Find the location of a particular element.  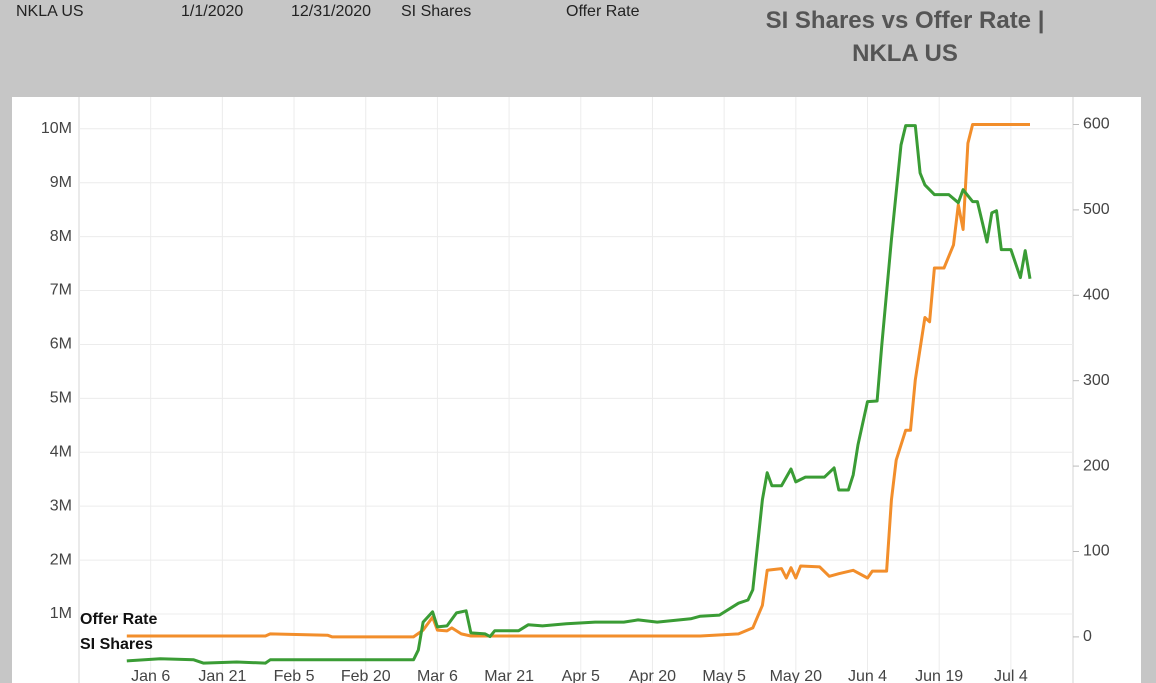

y2-tick-label: 200 is located at coordinates (1096, 465).